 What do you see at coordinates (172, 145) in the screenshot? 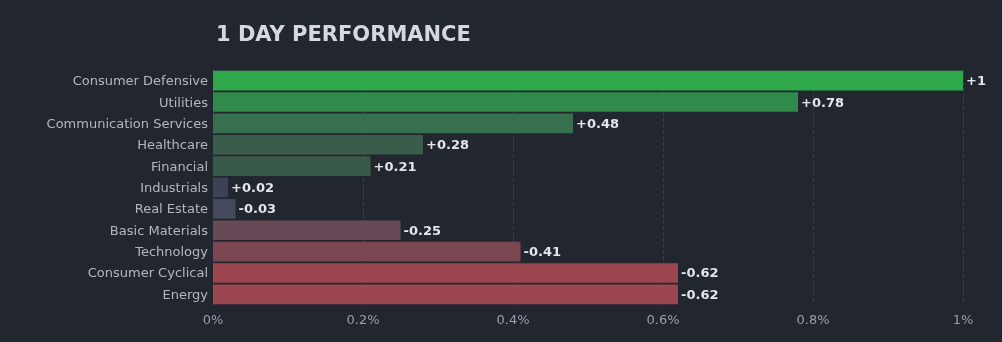
I see `y-tick-label: Healthcare` at bounding box center [172, 145].